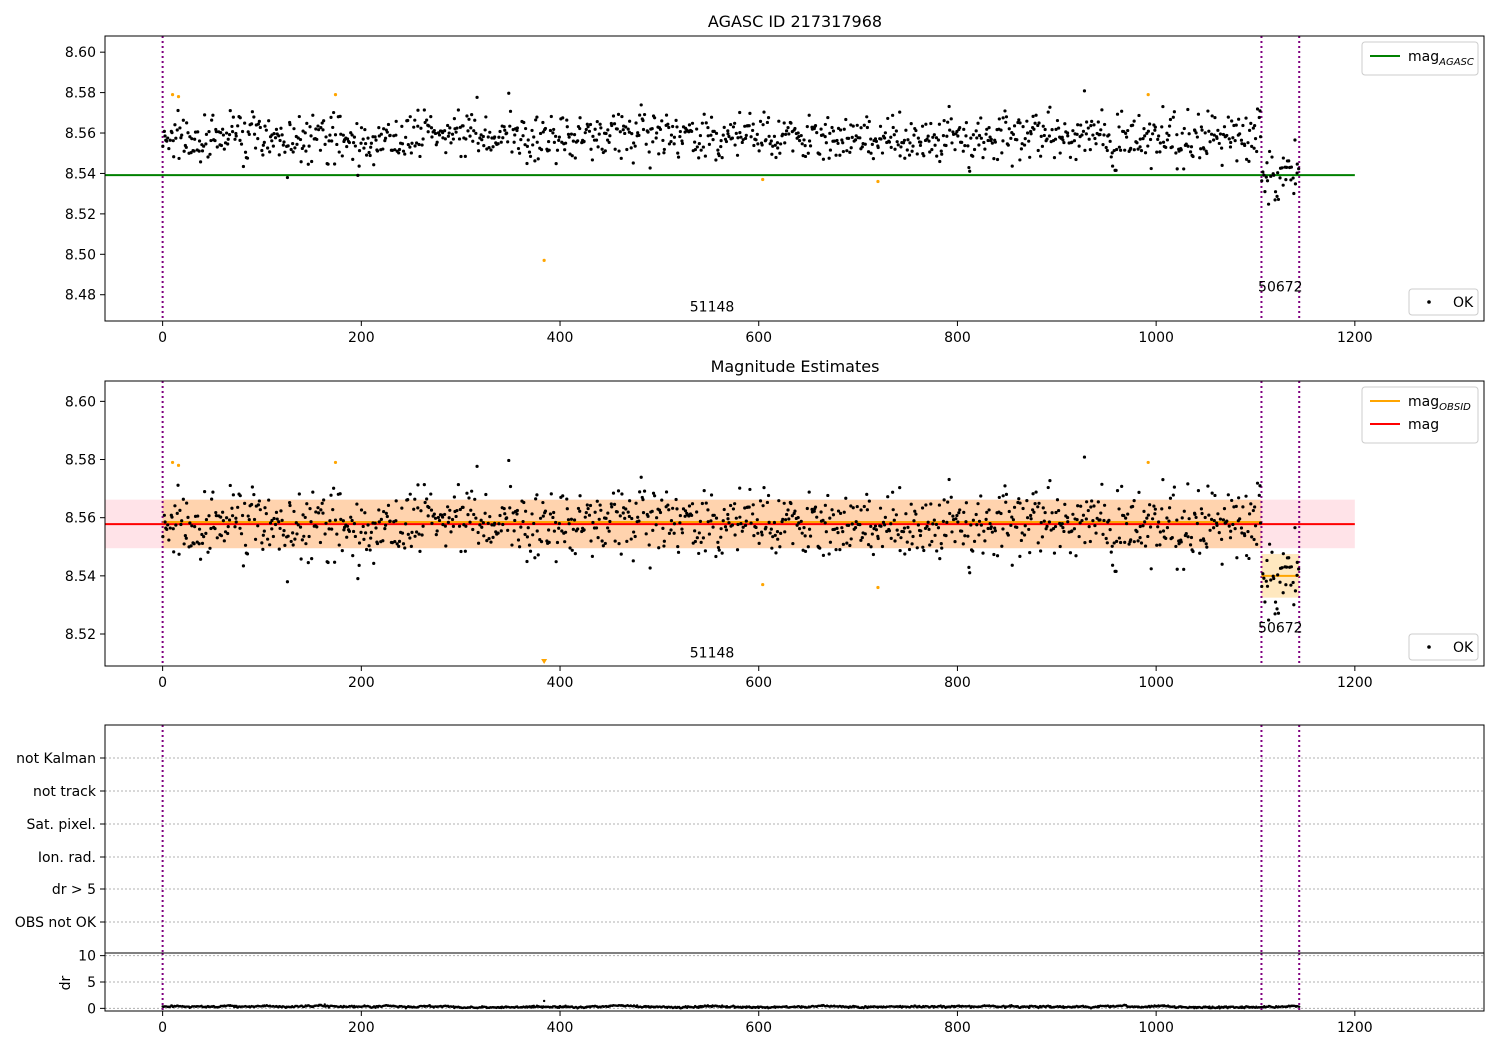 The image size is (1500, 1050). Describe the element at coordinates (1463, 303) in the screenshot. I see `legend-label: OK` at that location.